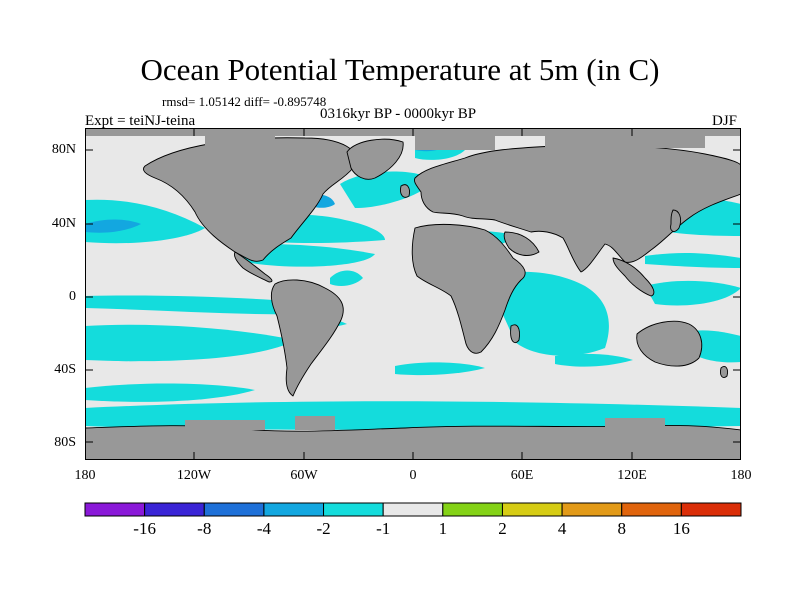 The width and height of the screenshot is (800, 600). What do you see at coordinates (383, 528) in the screenshot?
I see `colorbar-label: -1` at bounding box center [383, 528].